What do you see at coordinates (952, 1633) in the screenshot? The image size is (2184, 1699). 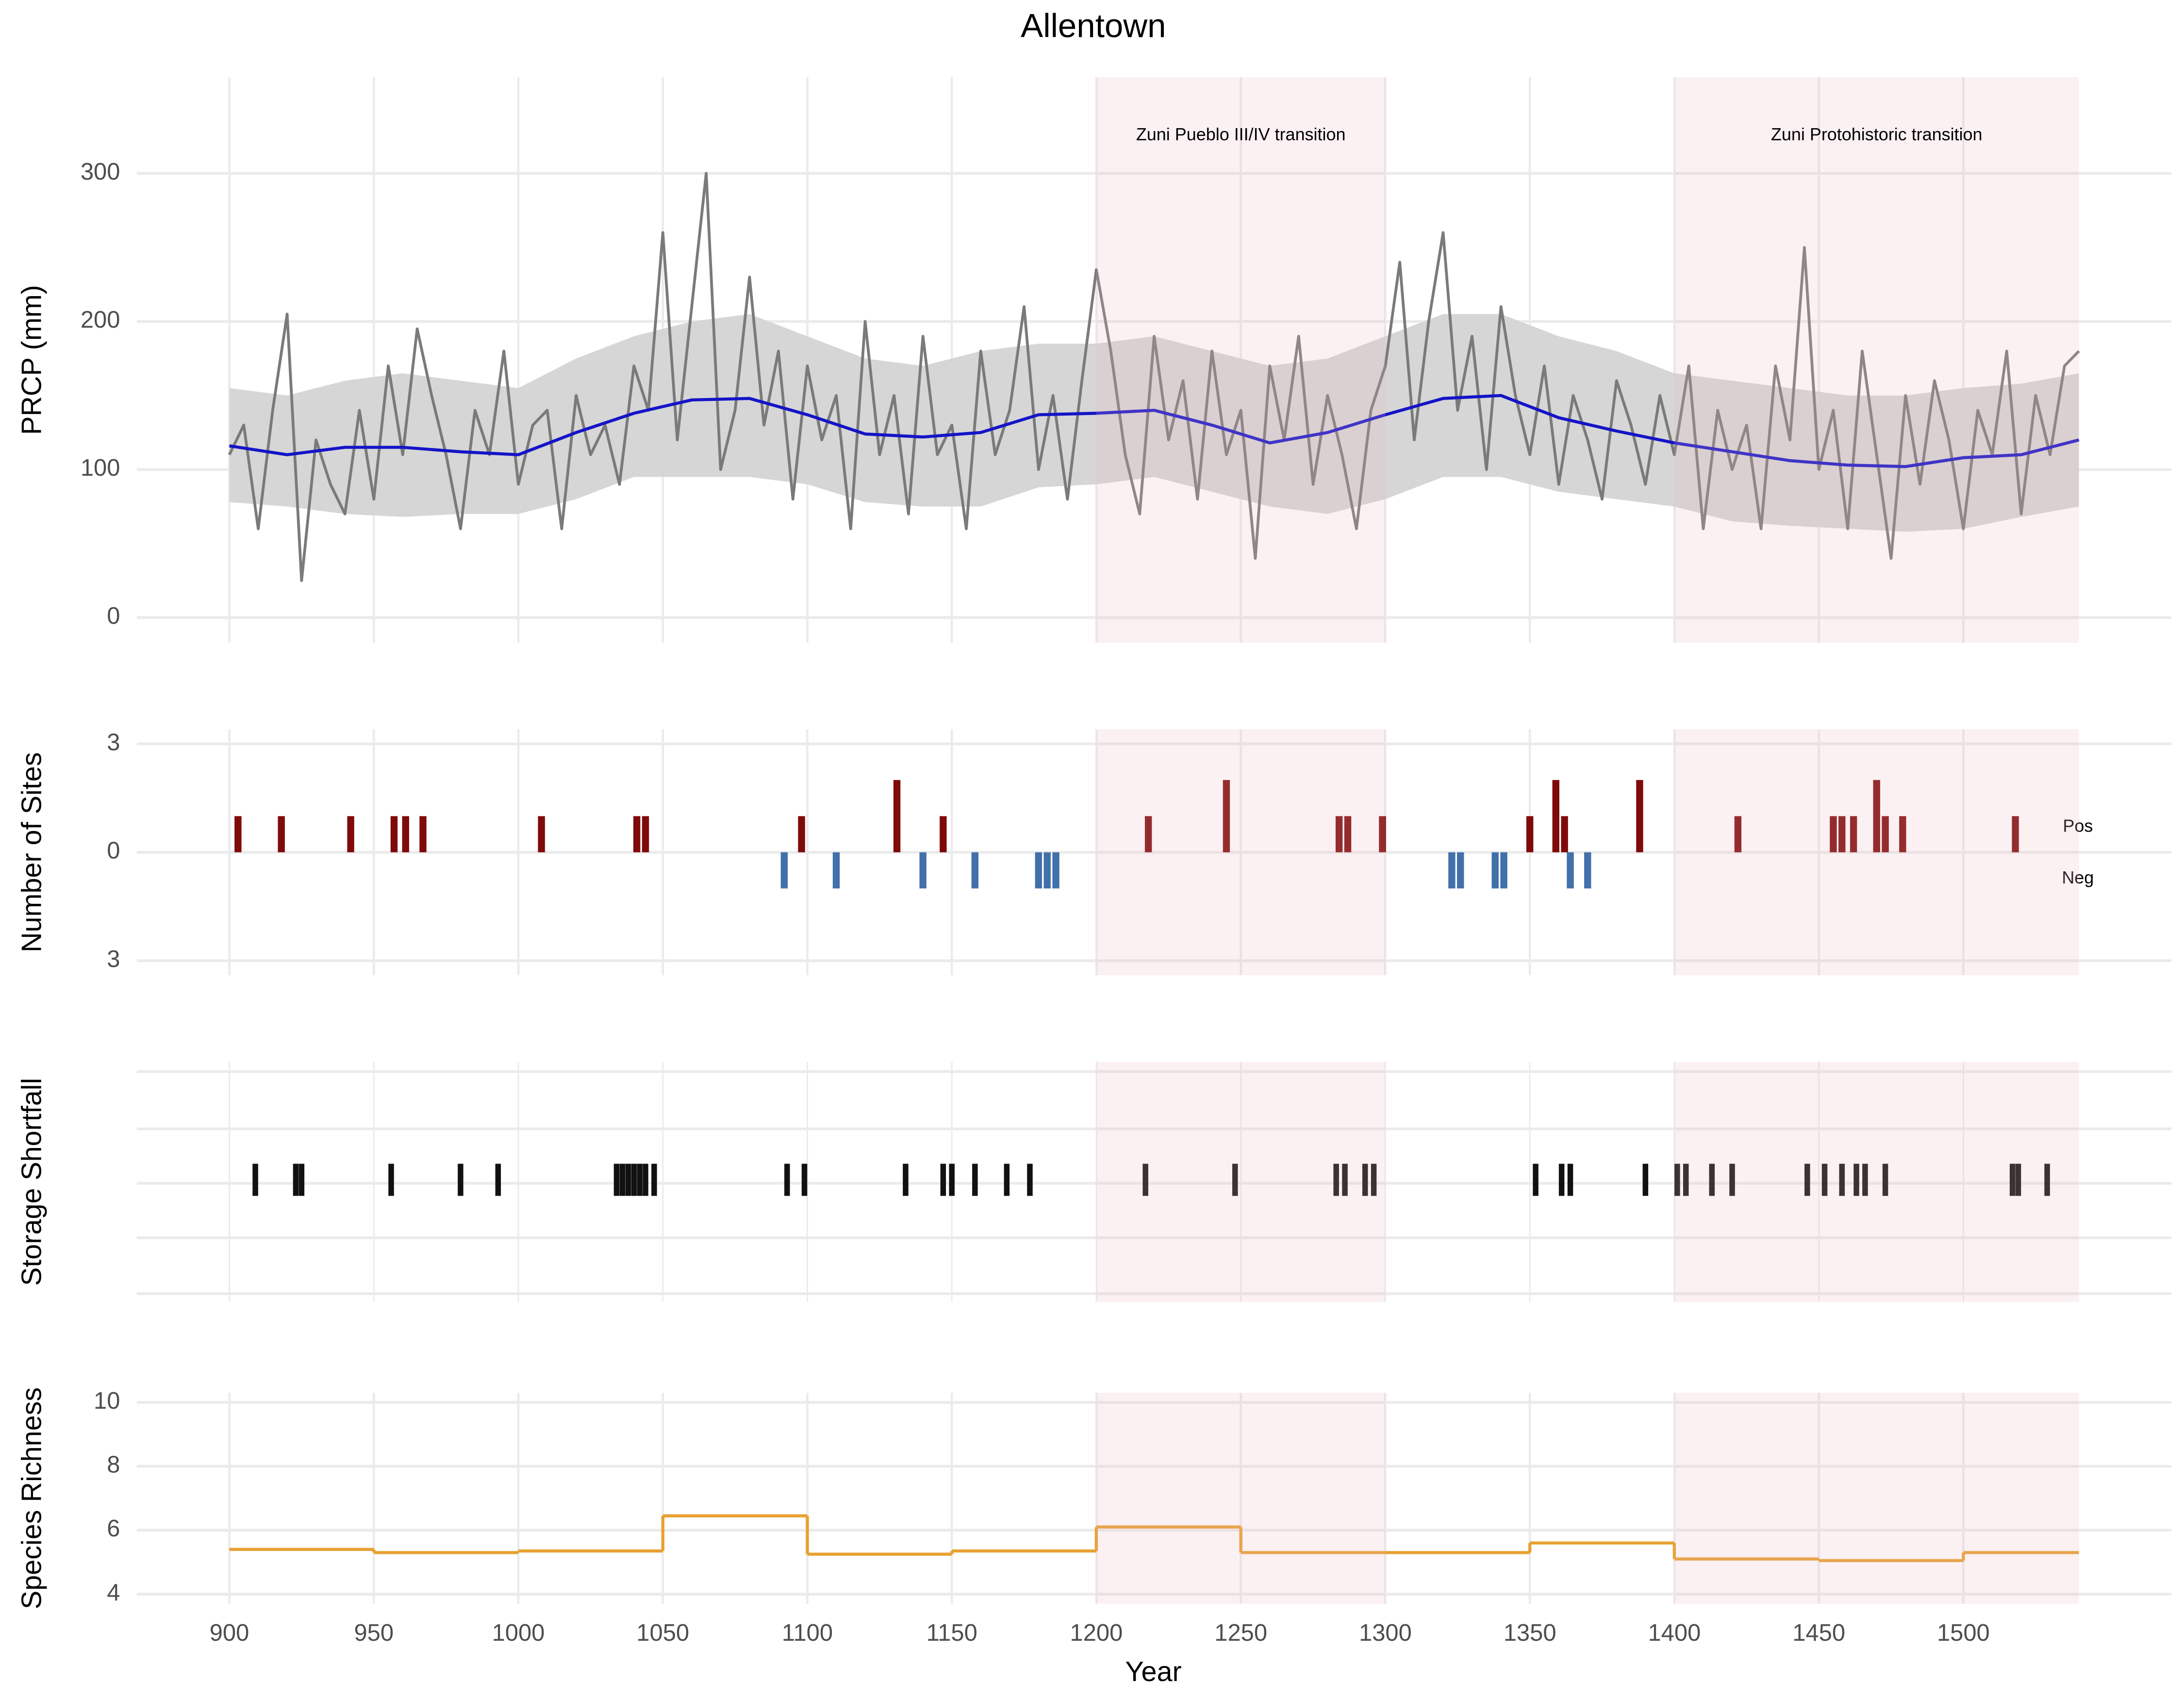 I see `x-tick-label: 1150` at bounding box center [952, 1633].